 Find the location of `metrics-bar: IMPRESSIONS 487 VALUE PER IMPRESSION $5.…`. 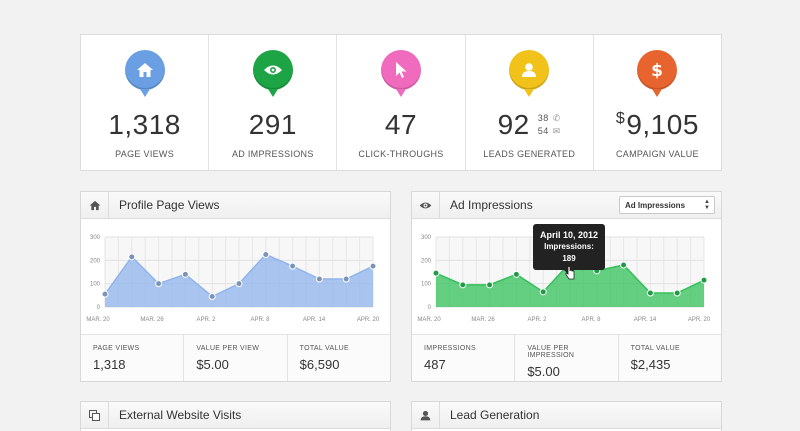

metrics-bar: IMPRESSIONS 487 VALUE PER IMPRESSION $5.… is located at coordinates (566, 357).